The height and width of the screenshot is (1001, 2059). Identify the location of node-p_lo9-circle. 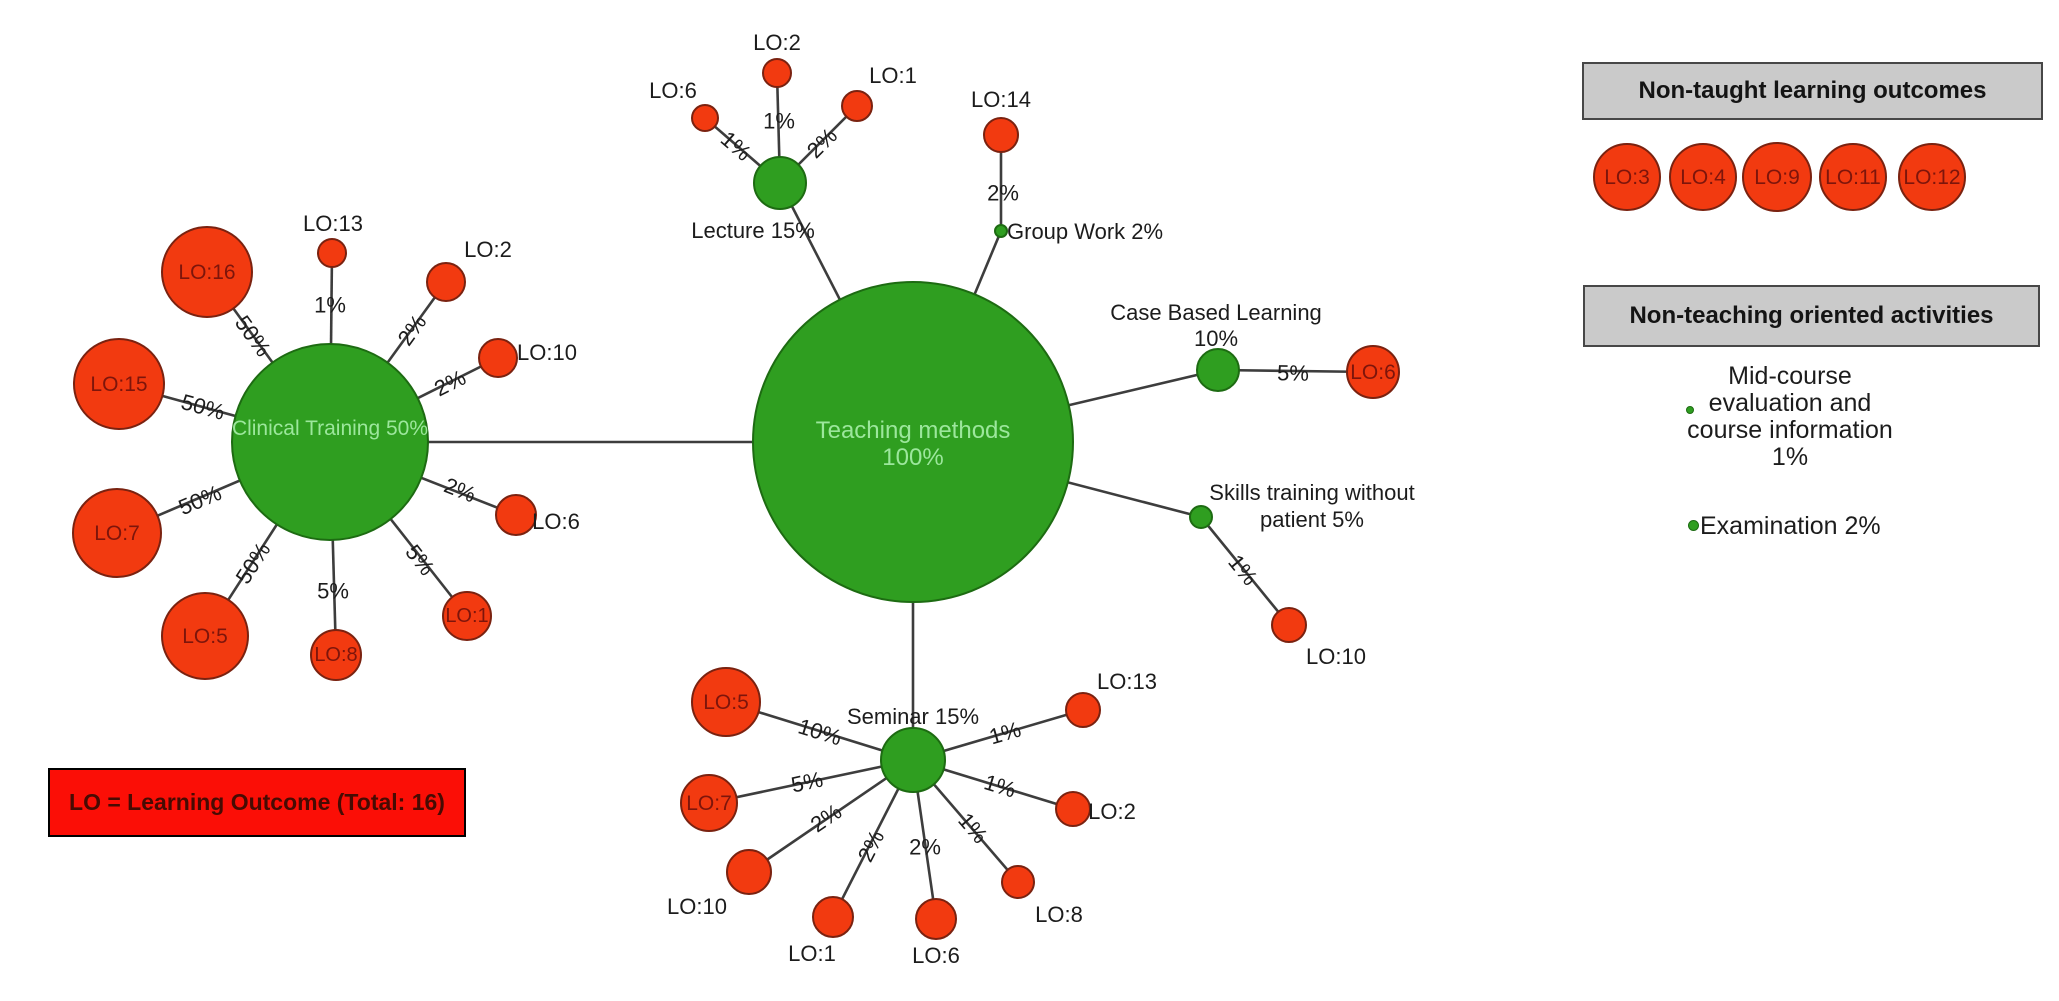
(1777, 177).